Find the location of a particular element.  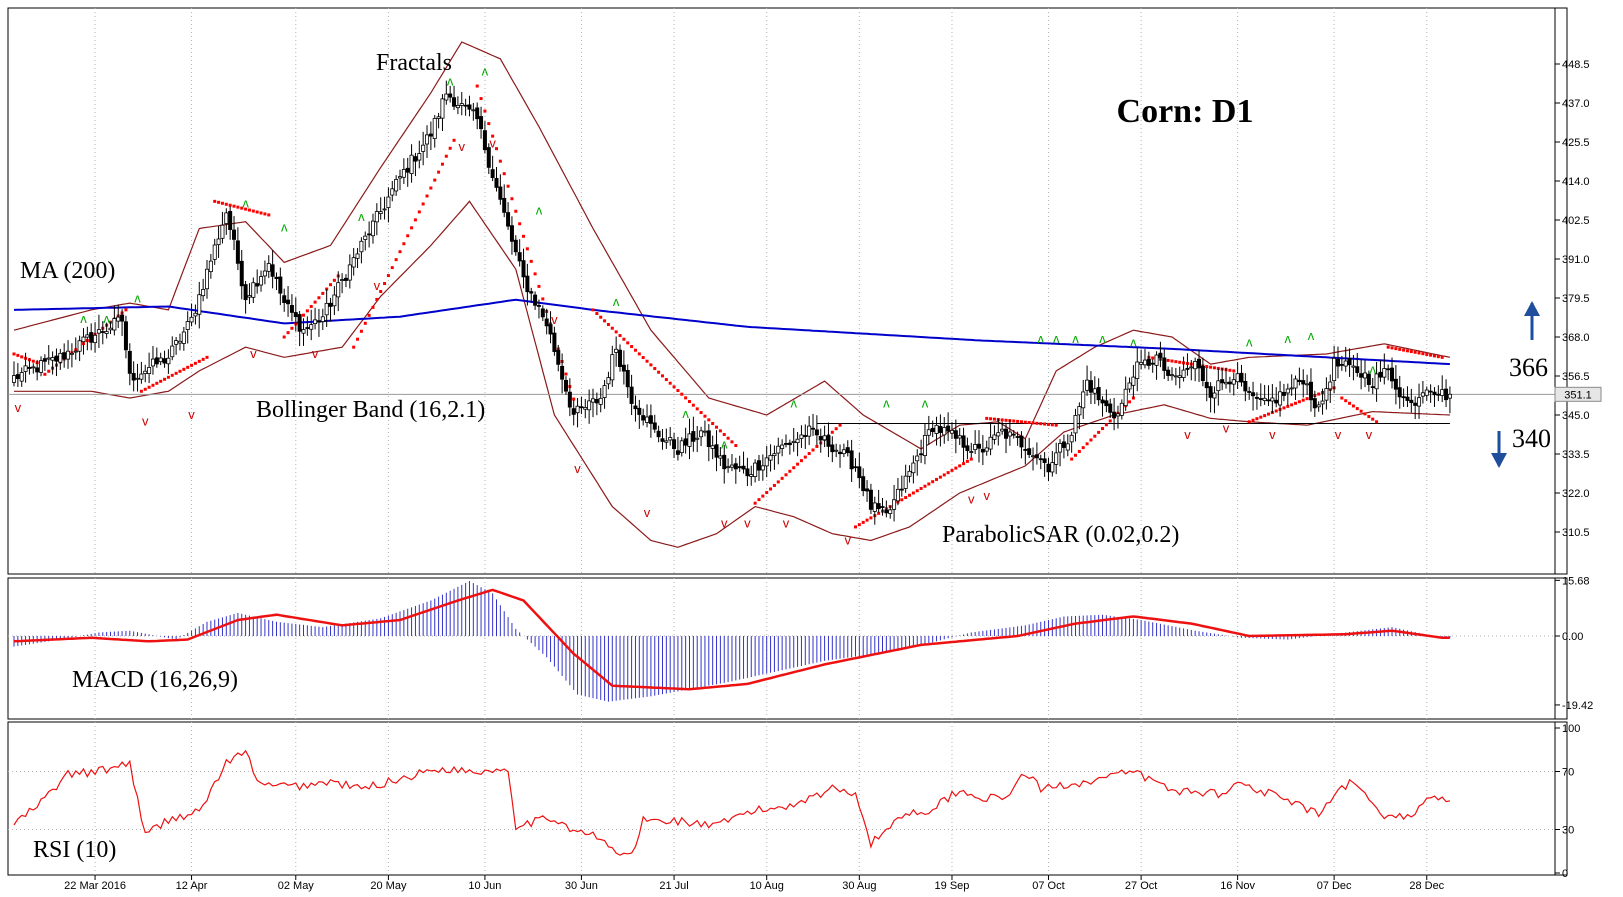

macd-y-tick-label: 0.00 is located at coordinates (1572, 637).